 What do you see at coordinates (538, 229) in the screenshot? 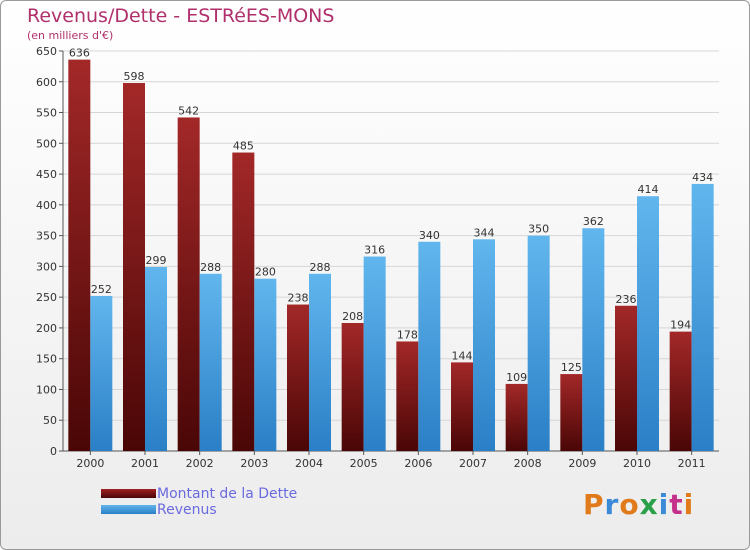
I see `data-label-revenus-2008: 350` at bounding box center [538, 229].